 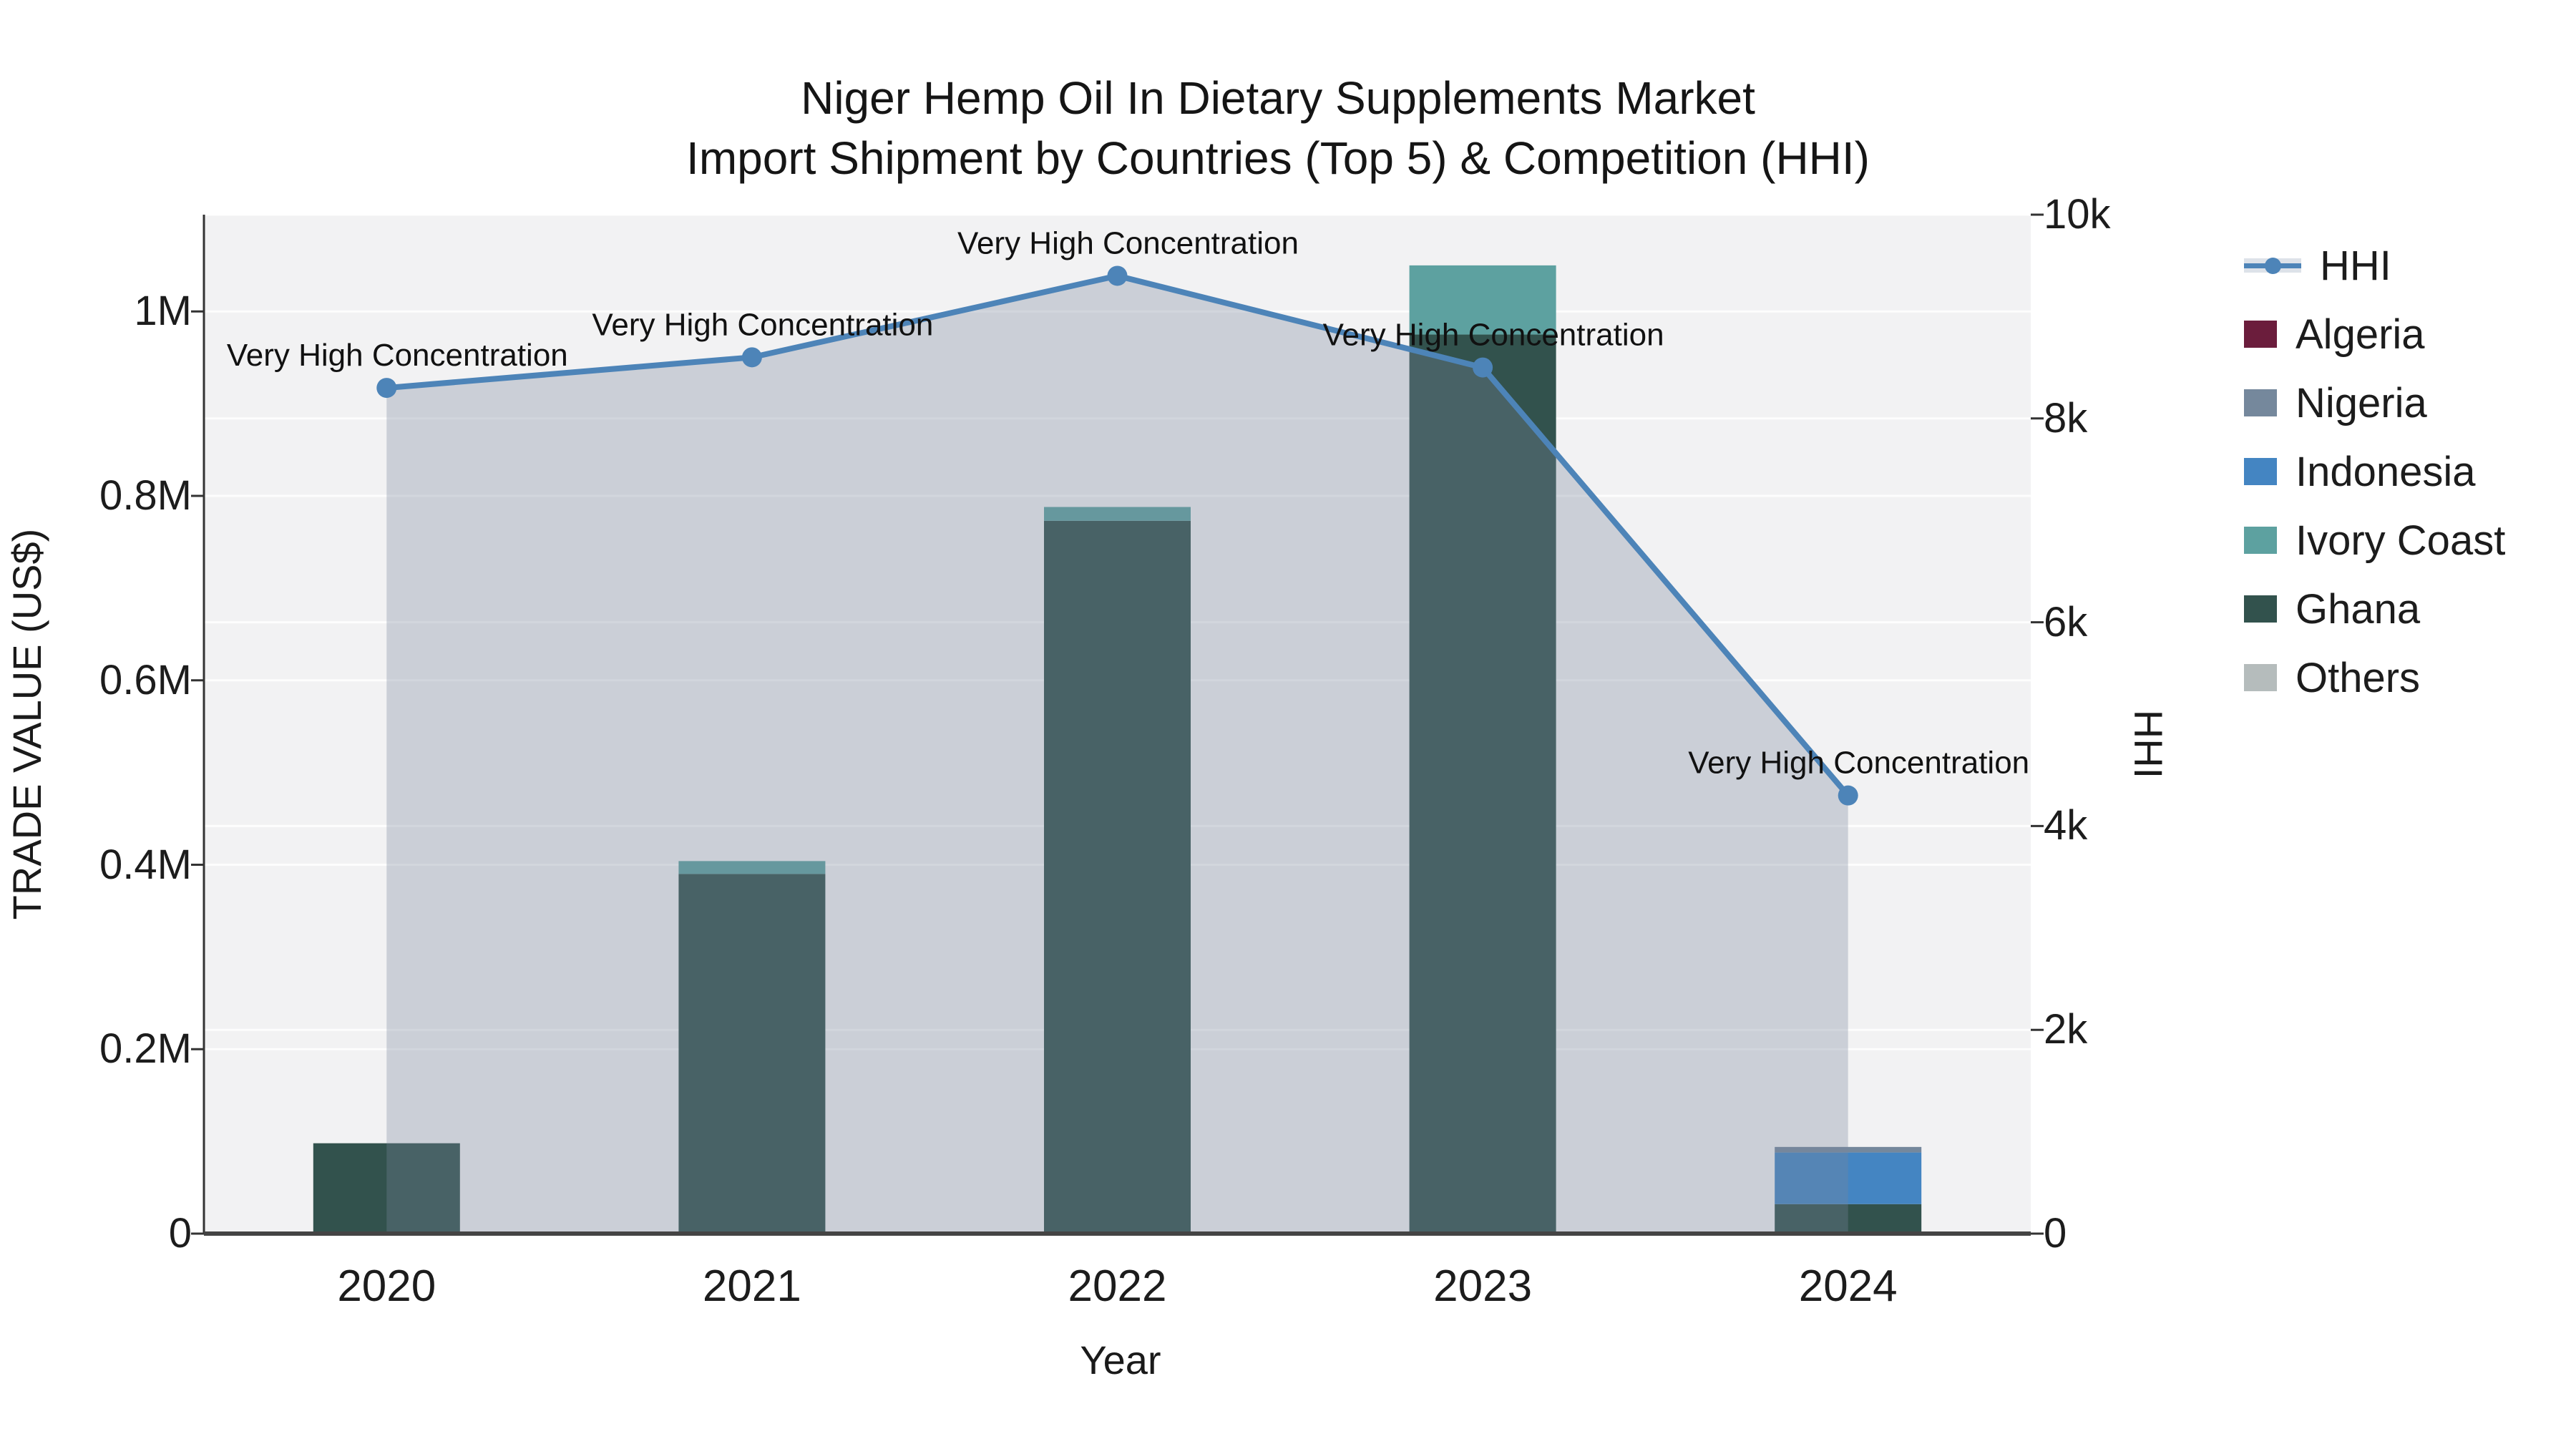 I want to click on hhi-marker-2020, so click(x=386, y=389).